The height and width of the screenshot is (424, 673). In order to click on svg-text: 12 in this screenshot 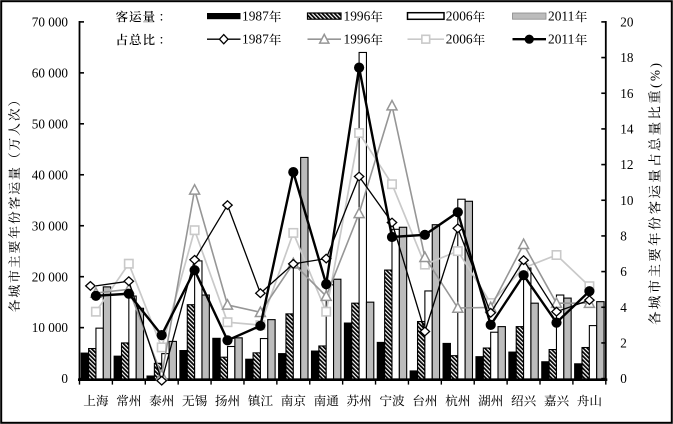, I will do `click(626, 164)`.